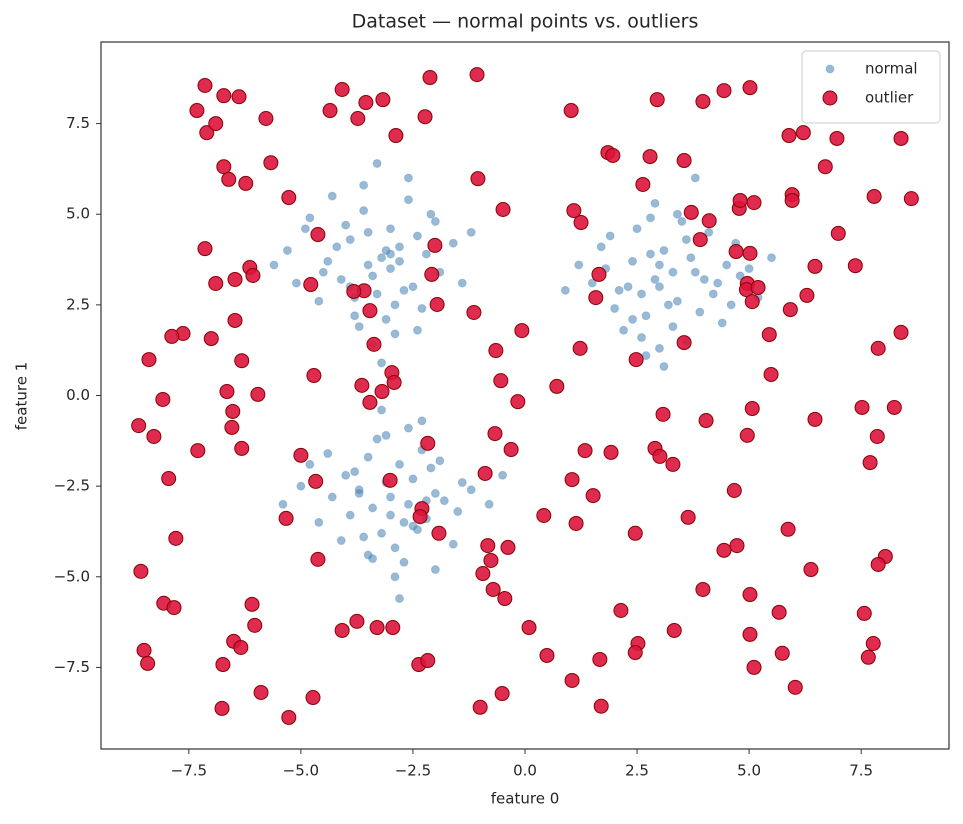  Describe the element at coordinates (525, 771) in the screenshot. I see `x-tick-label: 0.0` at that location.